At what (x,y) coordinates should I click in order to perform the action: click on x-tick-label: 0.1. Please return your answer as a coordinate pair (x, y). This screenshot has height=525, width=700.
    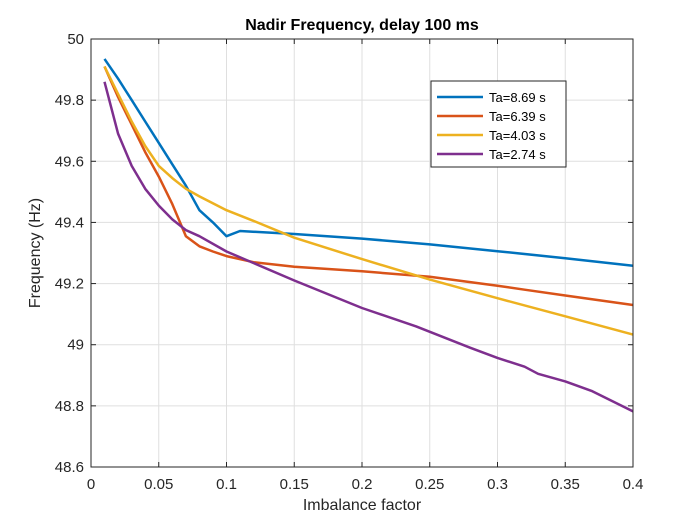
    Looking at the image, I should click on (226, 484).